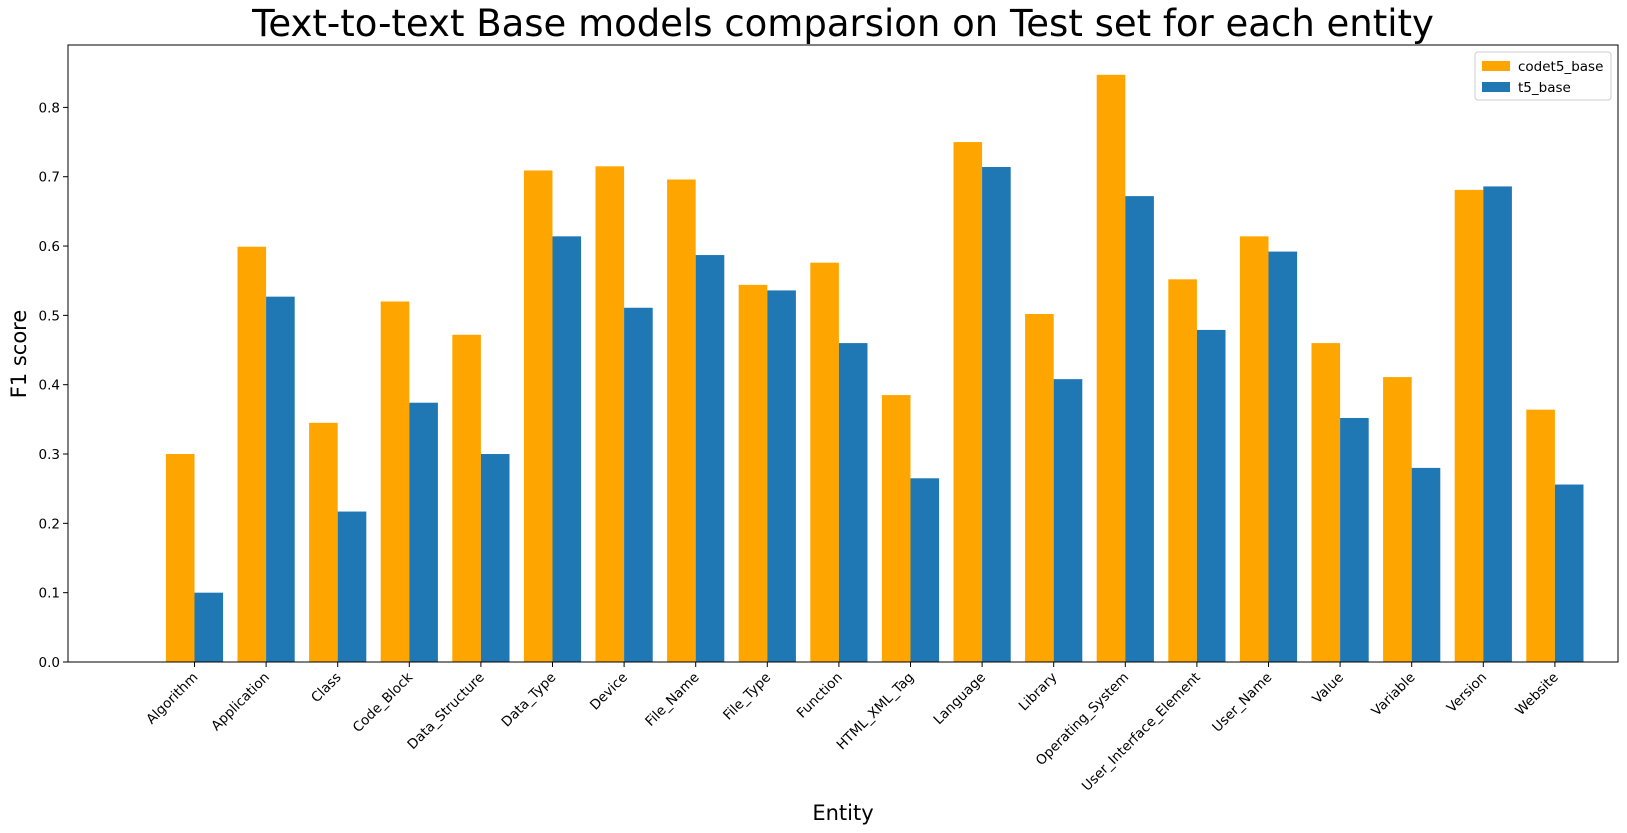  Describe the element at coordinates (49, 455) in the screenshot. I see `y-tick-label: 0.3` at that location.